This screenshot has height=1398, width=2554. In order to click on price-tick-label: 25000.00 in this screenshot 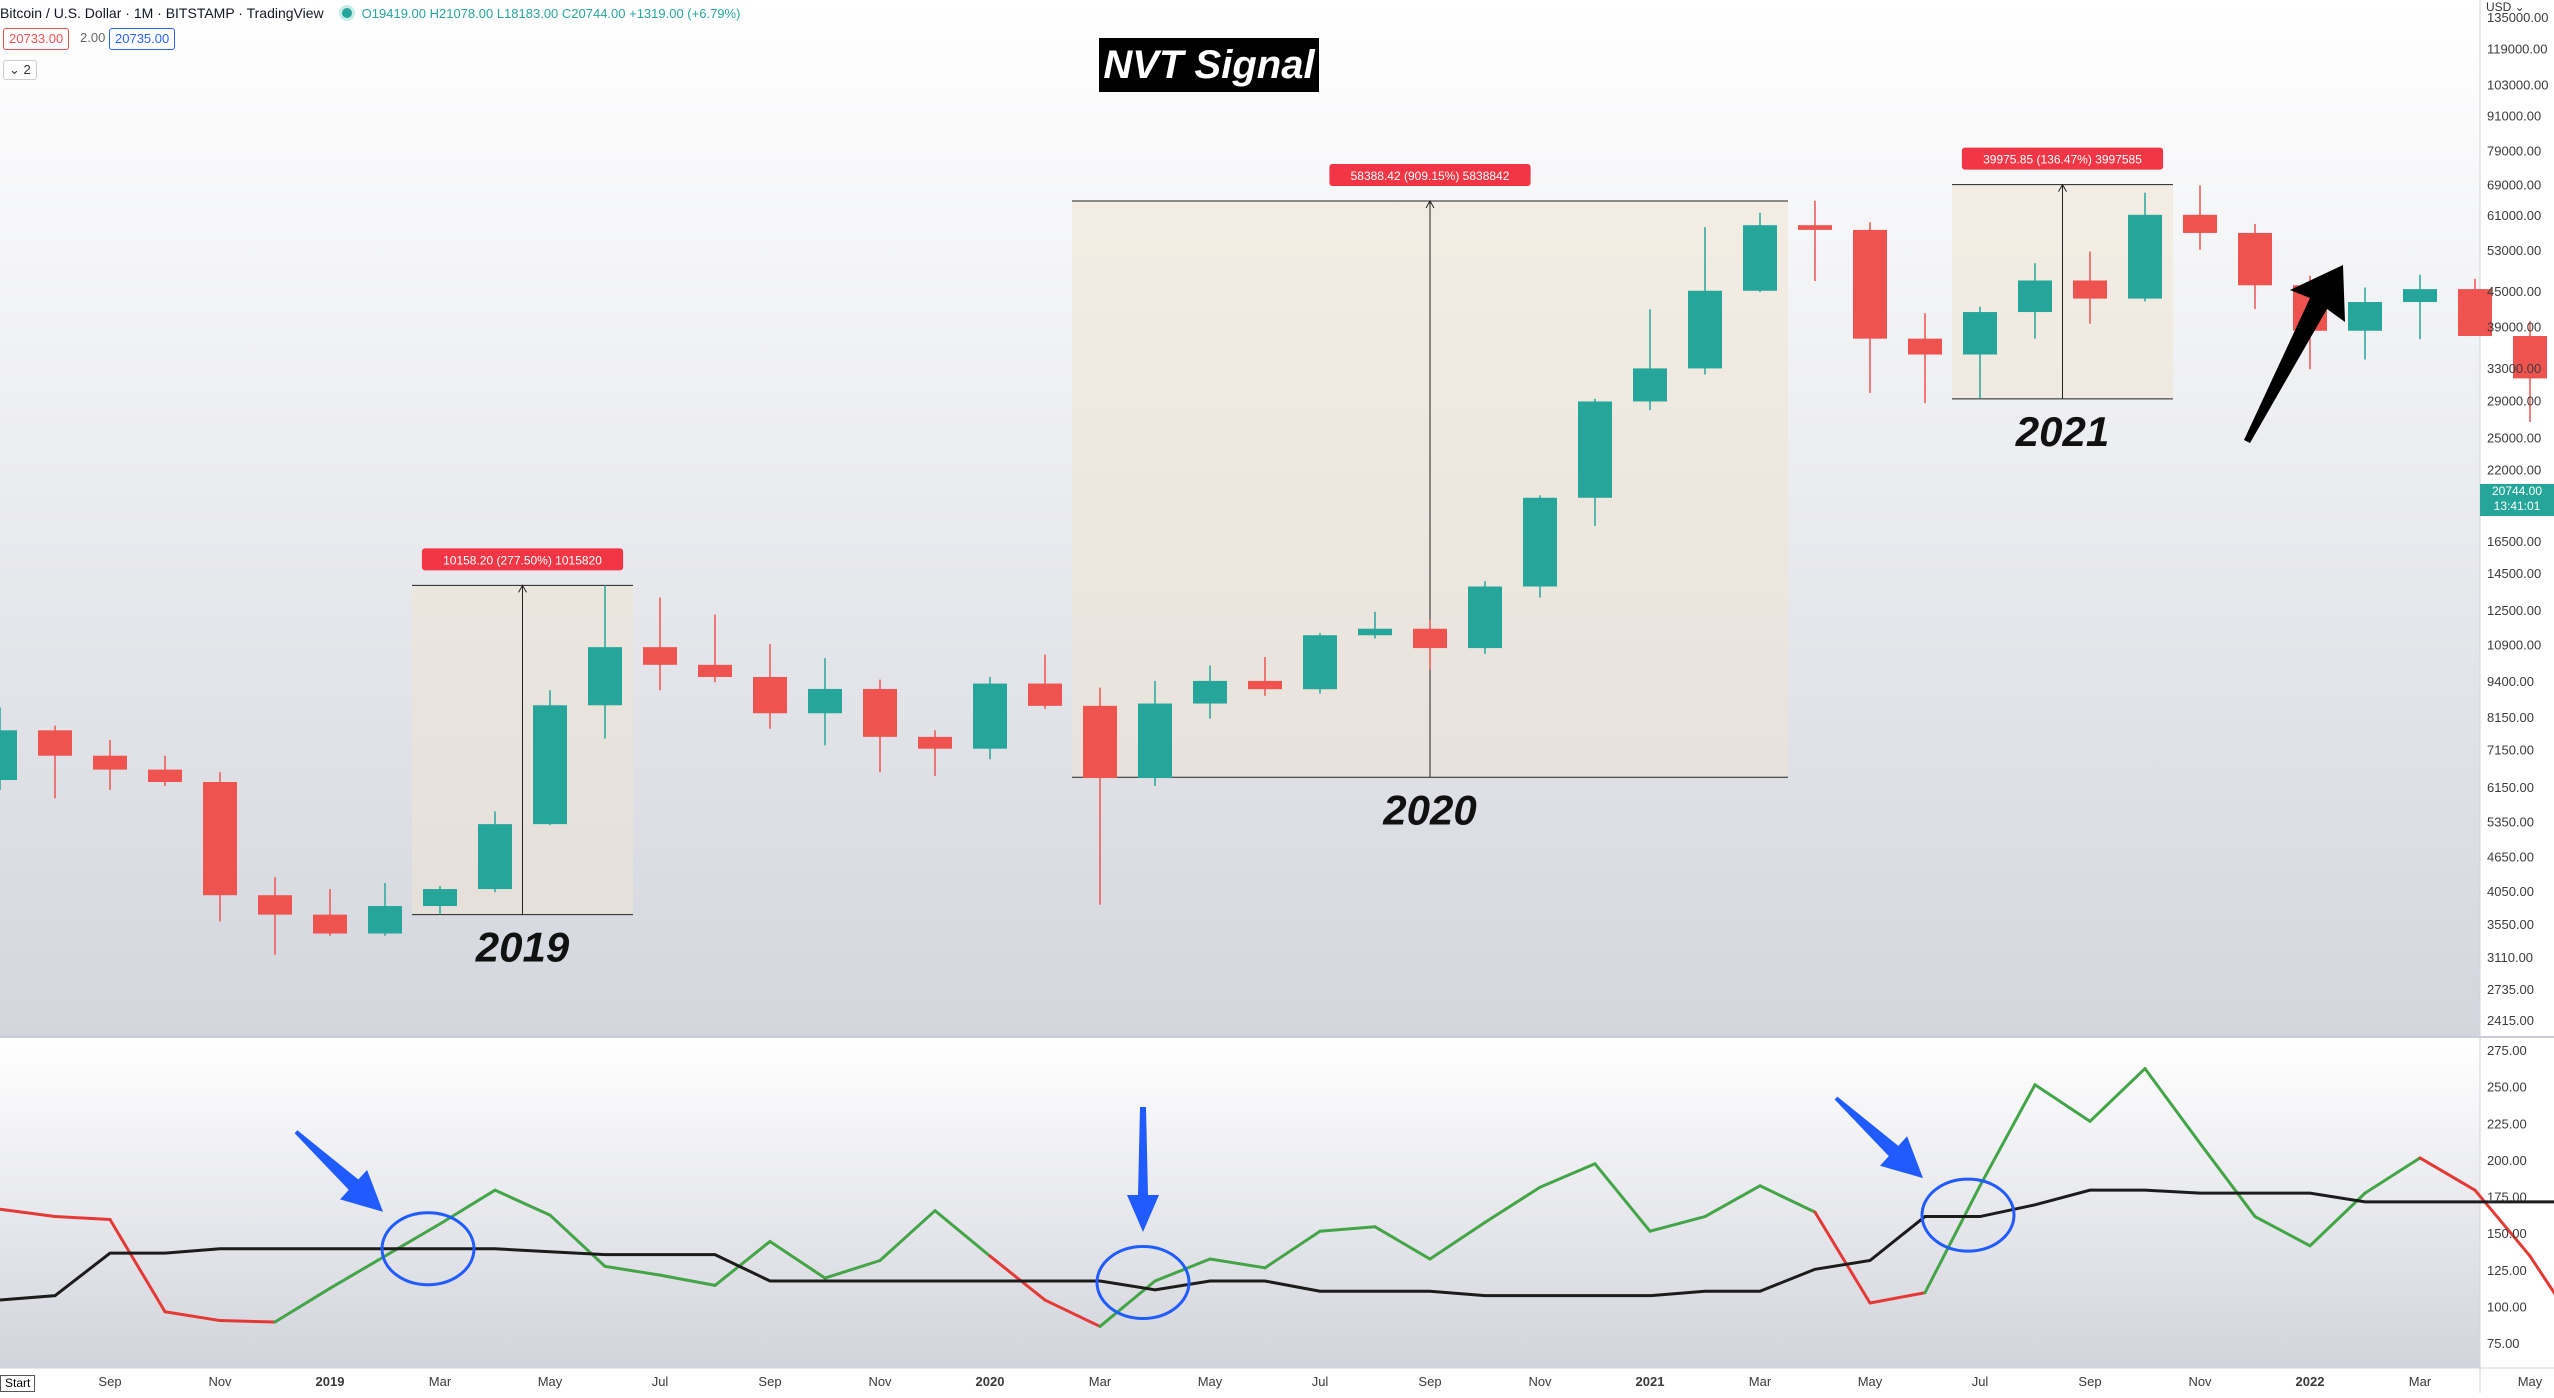, I will do `click(2514, 437)`.